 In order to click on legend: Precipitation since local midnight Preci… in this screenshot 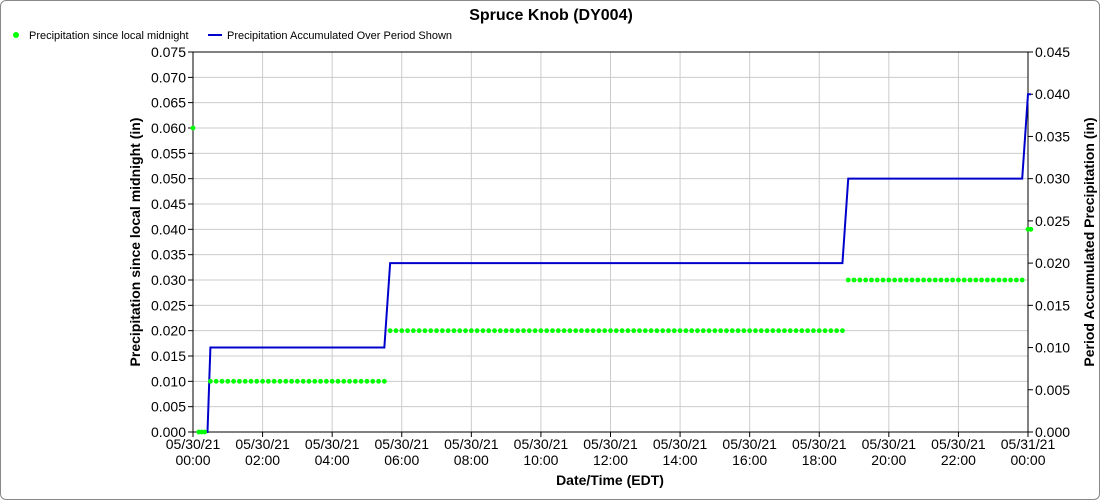, I will do `click(232, 36)`.